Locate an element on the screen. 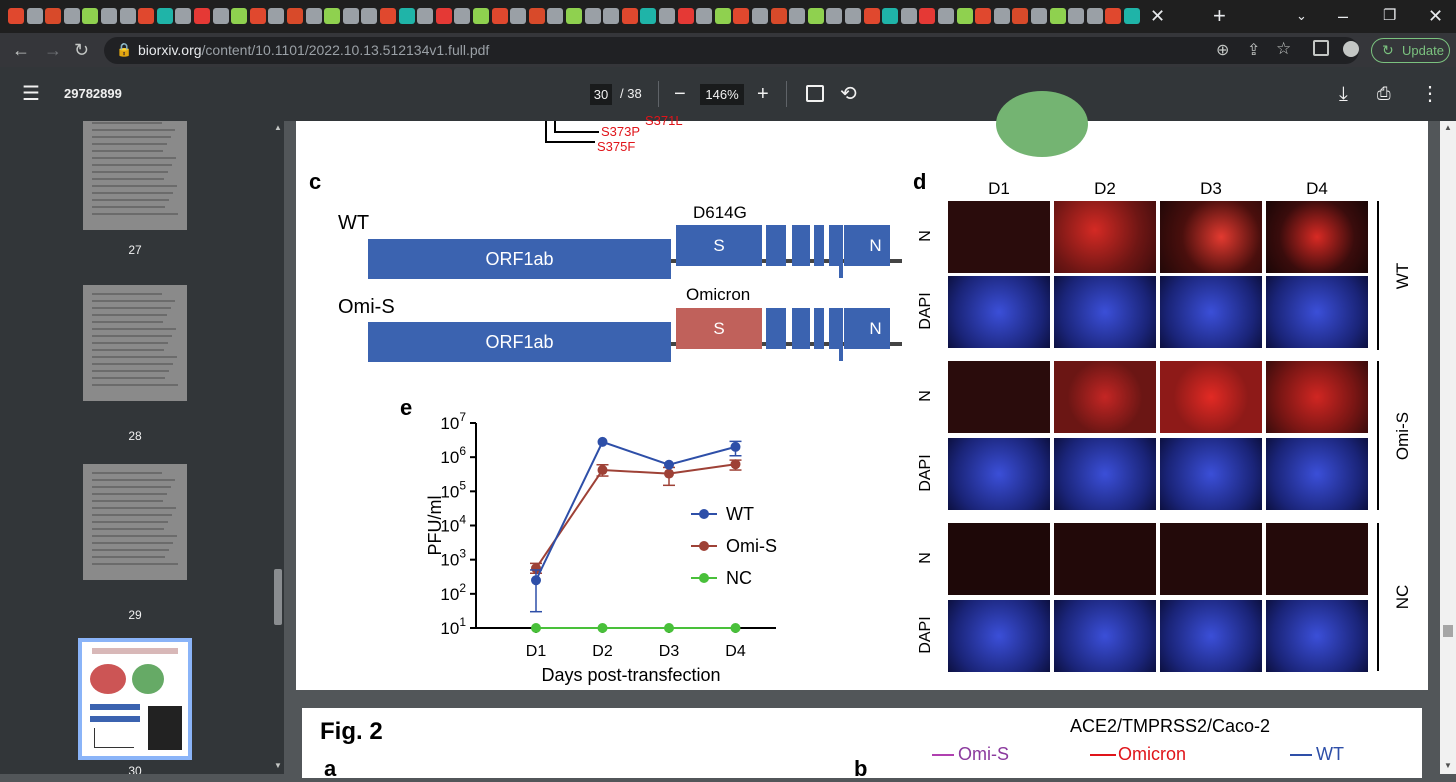 The height and width of the screenshot is (782, 1456). rotate-icon: ⟲ is located at coordinates (848, 94).